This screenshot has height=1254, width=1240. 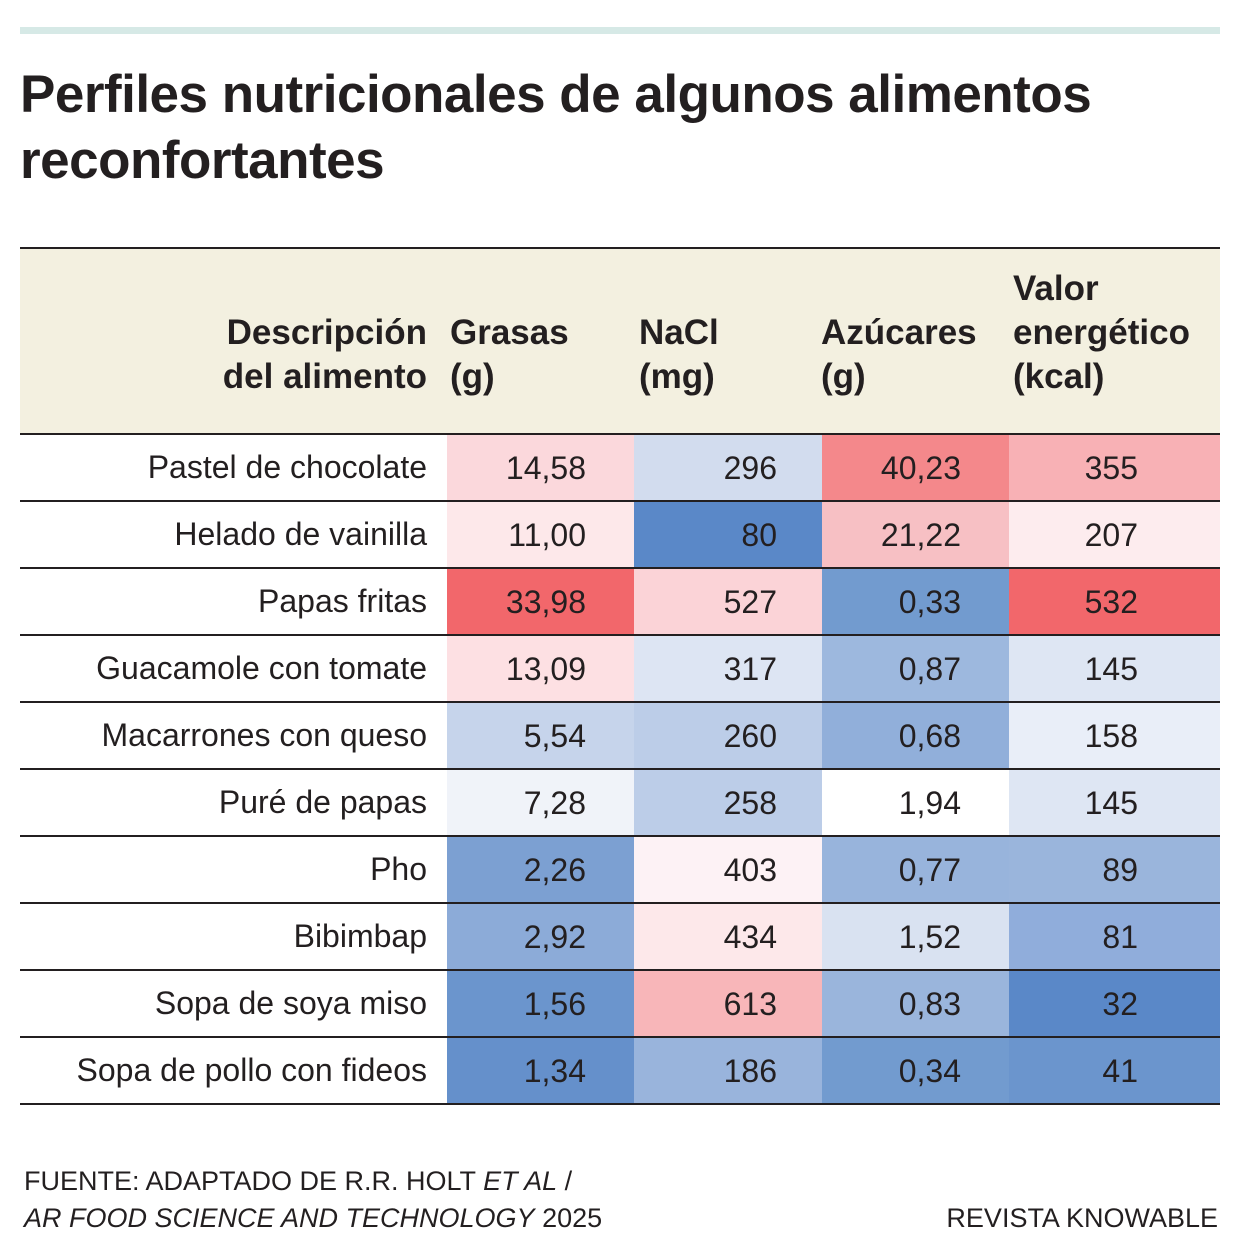 I want to click on header-salt: NaCl (mg), so click(x=679, y=354).